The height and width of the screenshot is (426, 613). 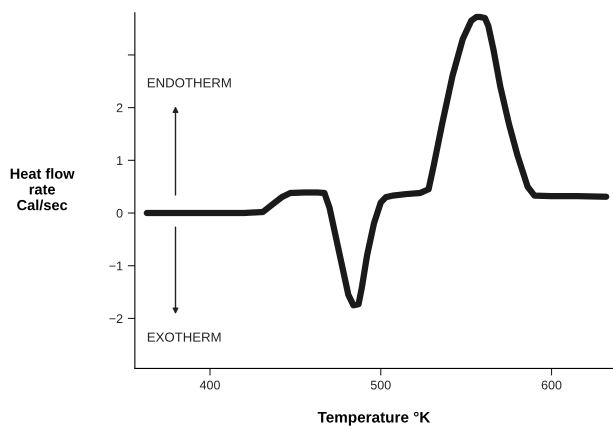 What do you see at coordinates (42, 189) in the screenshot?
I see `y-axis-title: Heat flow rate Cal/sec` at bounding box center [42, 189].